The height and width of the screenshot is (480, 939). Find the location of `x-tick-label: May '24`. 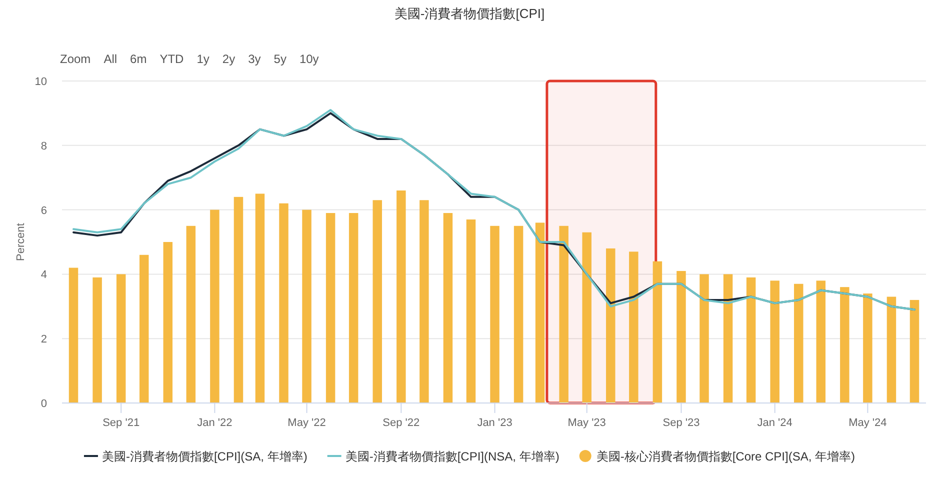

x-tick-label: May '24 is located at coordinates (867, 423).